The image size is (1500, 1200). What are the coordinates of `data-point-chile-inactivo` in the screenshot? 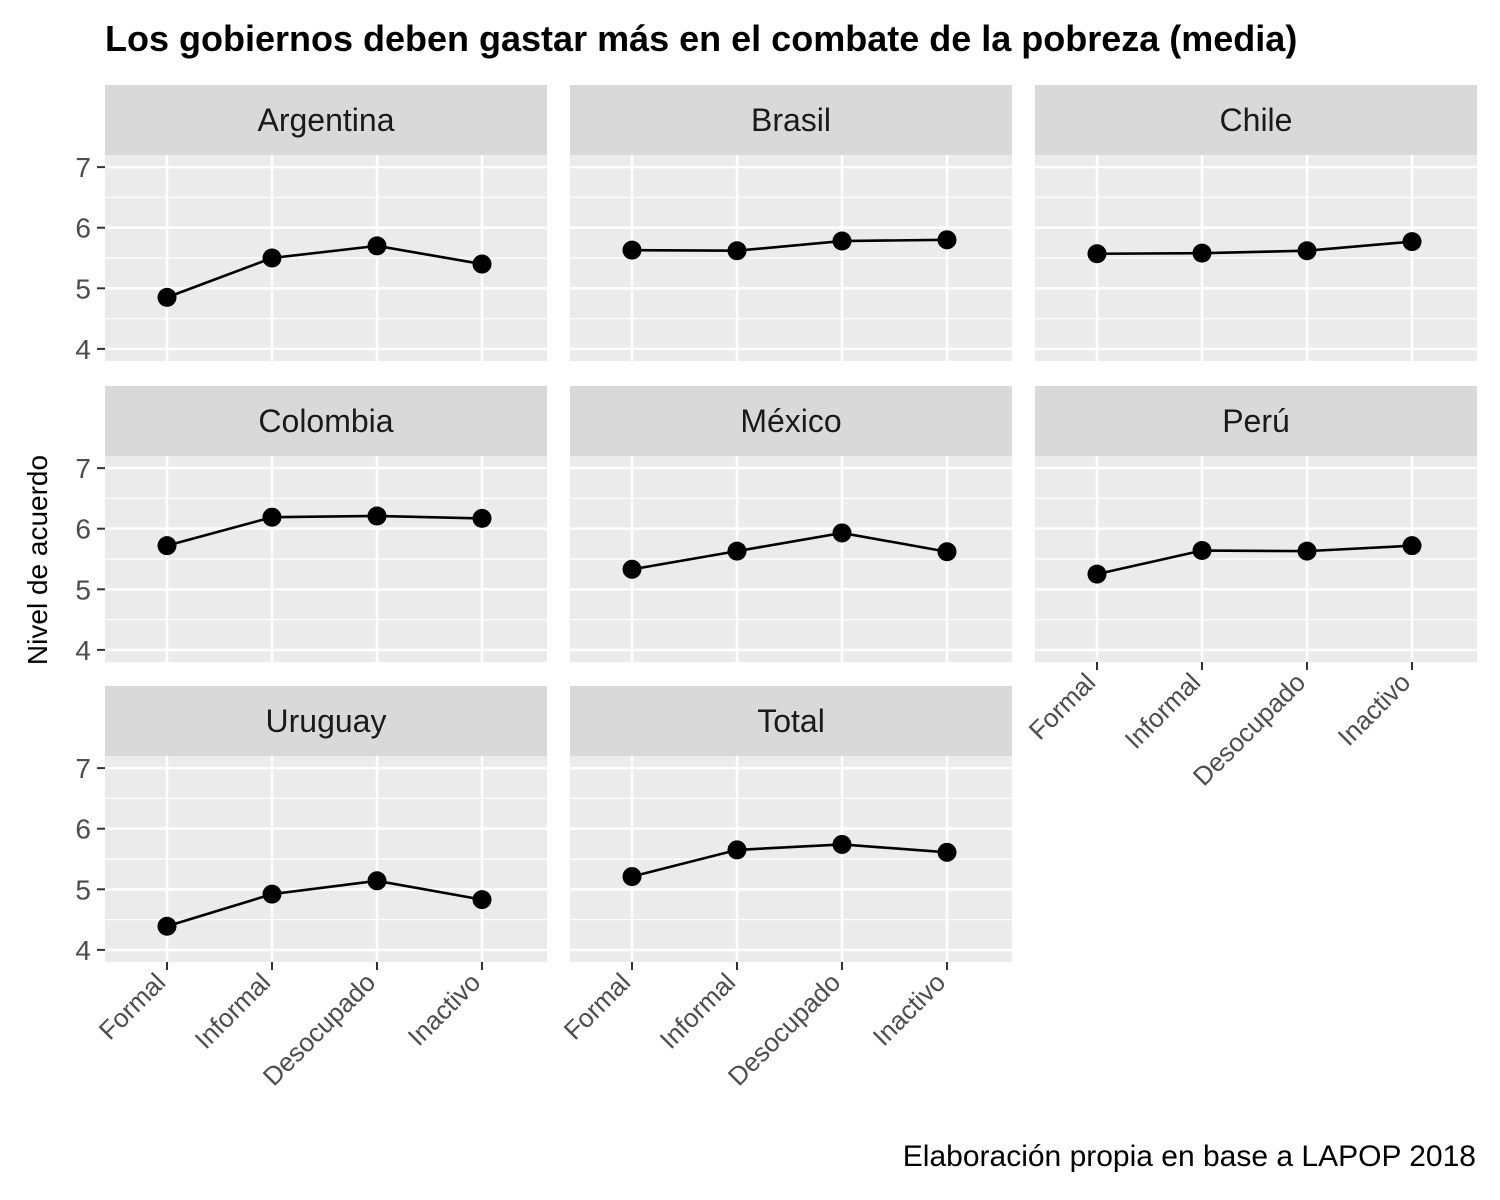 It's located at (1412, 242).